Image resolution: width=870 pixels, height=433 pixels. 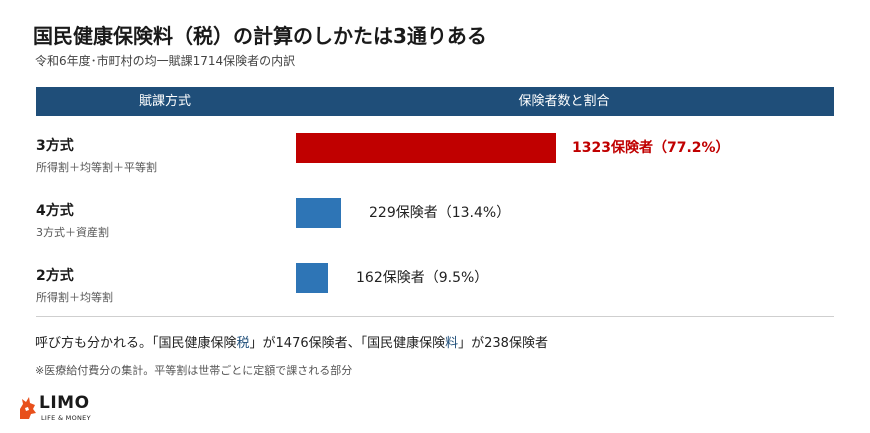 What do you see at coordinates (243, 343) in the screenshot?
I see `note-highlight-1: 税` at bounding box center [243, 343].